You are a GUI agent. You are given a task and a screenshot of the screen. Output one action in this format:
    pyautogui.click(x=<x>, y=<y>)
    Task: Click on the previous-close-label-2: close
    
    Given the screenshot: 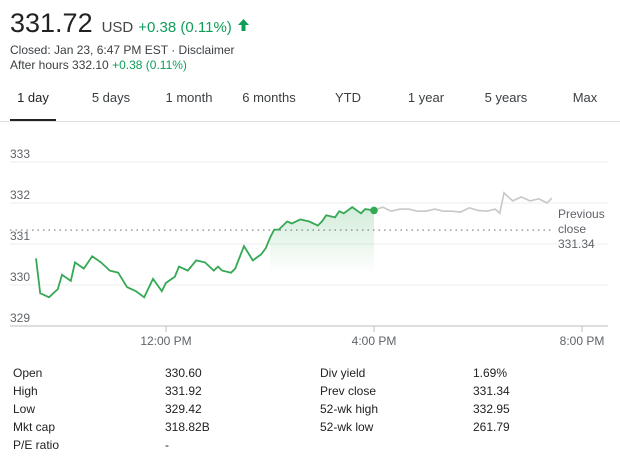 What is the action you would take?
    pyautogui.click(x=572, y=229)
    